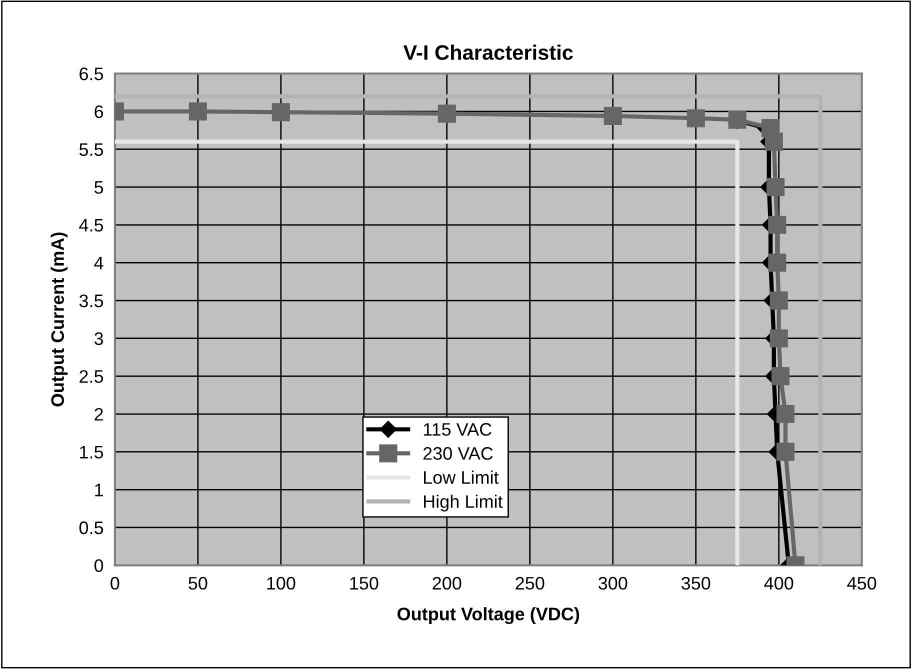  I want to click on y-axis-title: Output Current (mA), so click(59, 319).